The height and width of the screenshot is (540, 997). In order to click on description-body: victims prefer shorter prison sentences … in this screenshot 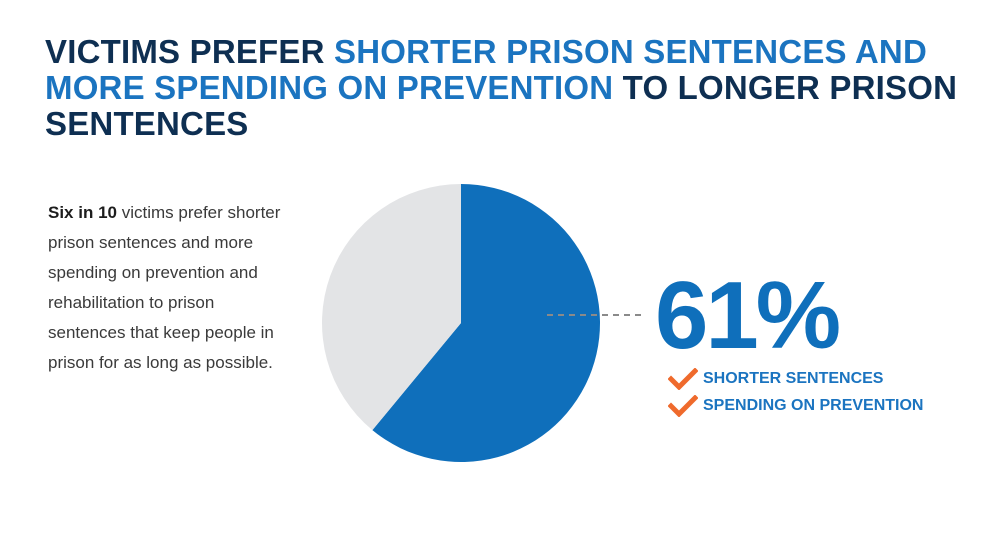, I will do `click(164, 287)`.